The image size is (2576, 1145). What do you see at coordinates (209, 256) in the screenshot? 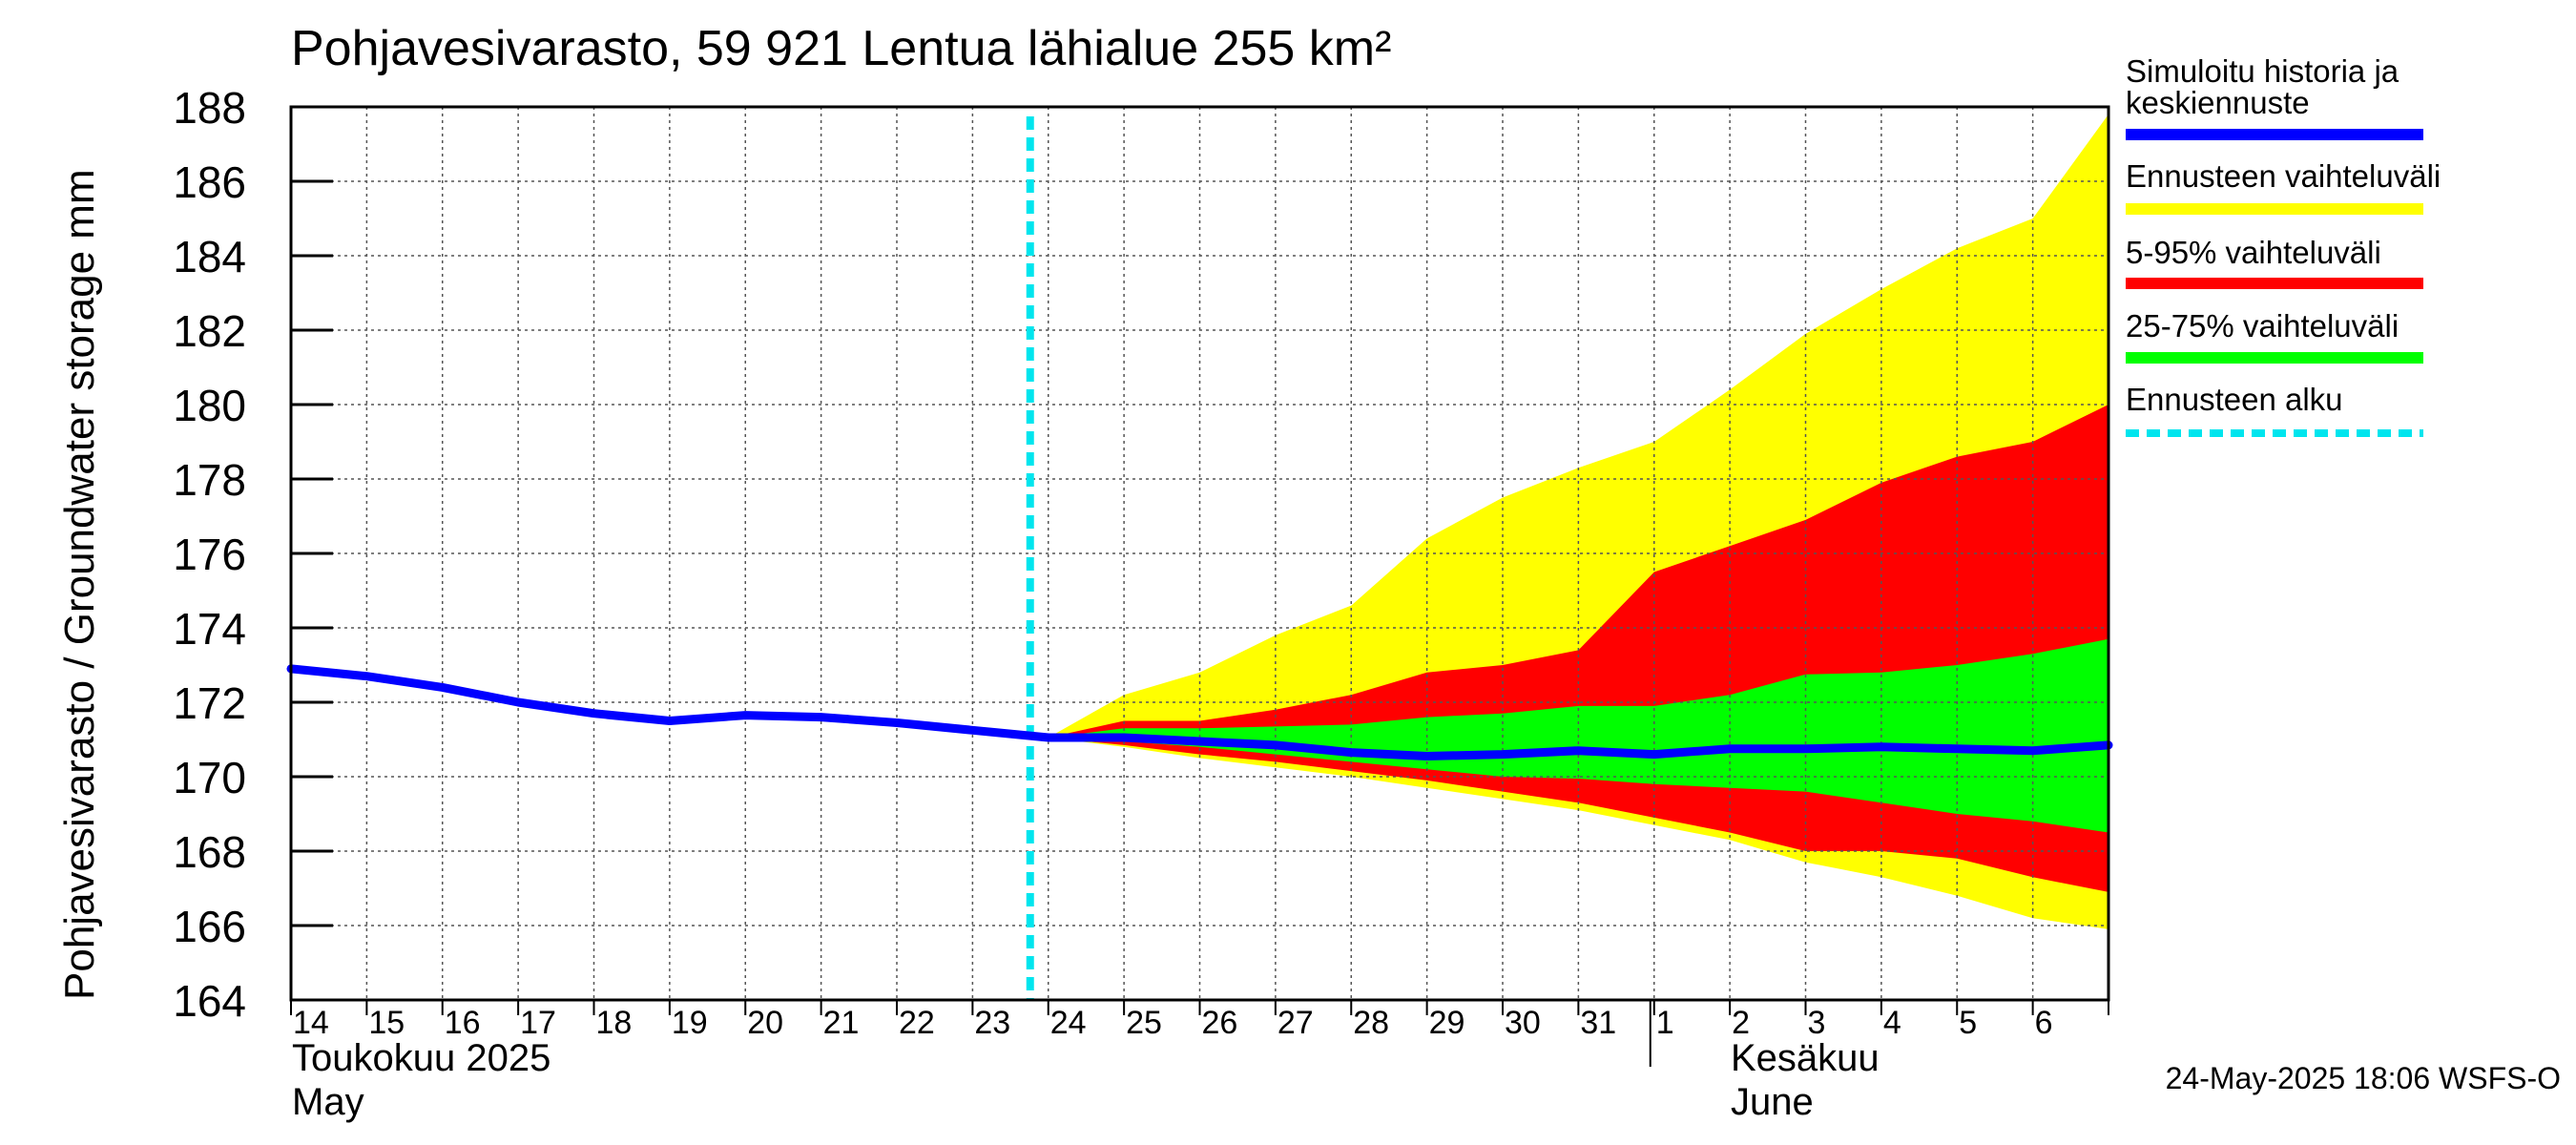
I see `y-tick-label: 184` at bounding box center [209, 256].